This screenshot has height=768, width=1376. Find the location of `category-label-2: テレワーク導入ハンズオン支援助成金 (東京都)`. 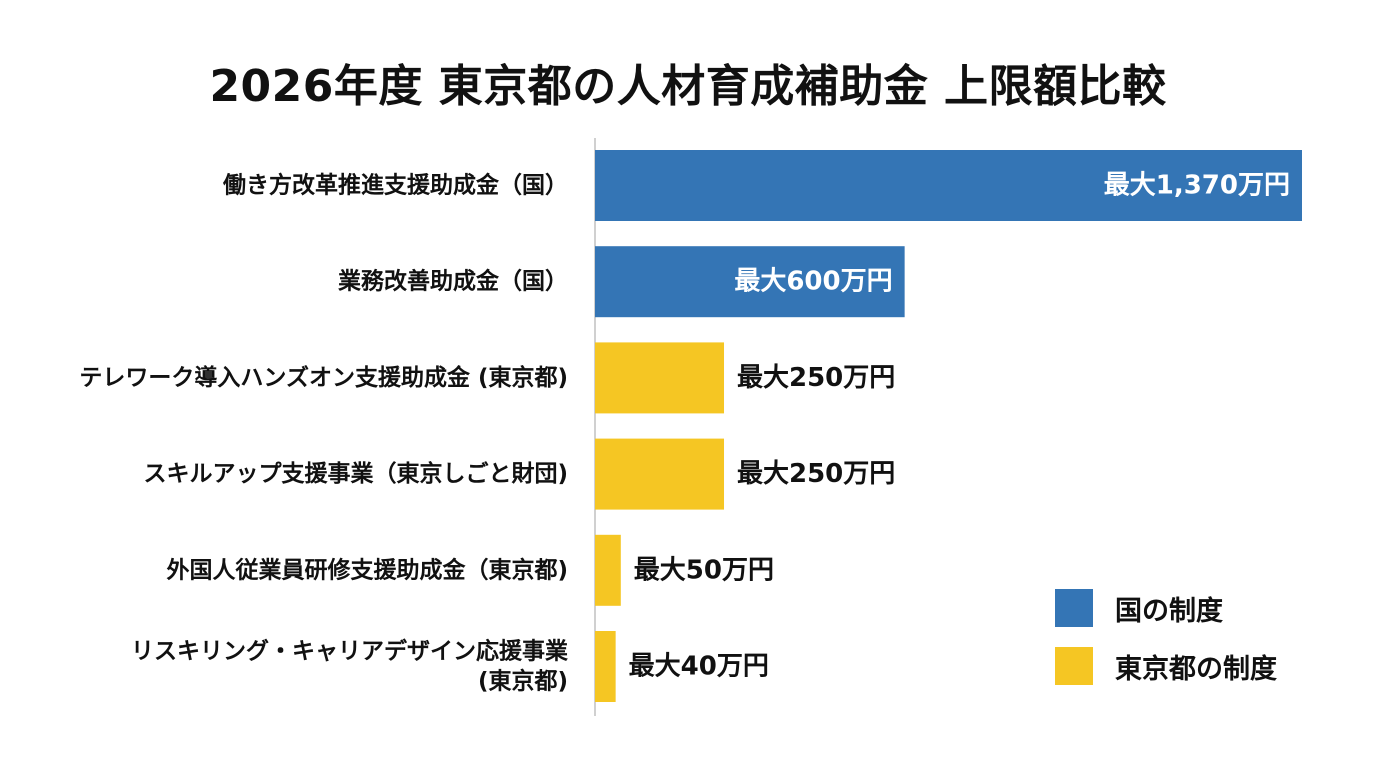

category-label-2: テレワーク導入ハンズオン支援助成金 (東京都) is located at coordinates (323, 377).